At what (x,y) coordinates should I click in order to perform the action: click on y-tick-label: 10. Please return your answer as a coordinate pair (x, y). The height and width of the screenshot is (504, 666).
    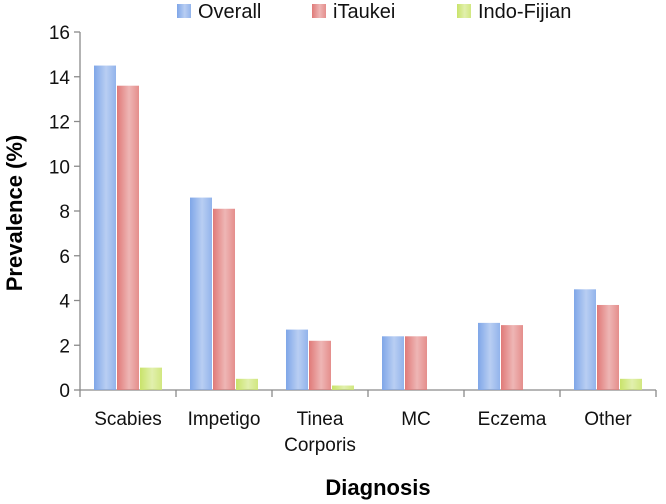
    Looking at the image, I should click on (59, 167).